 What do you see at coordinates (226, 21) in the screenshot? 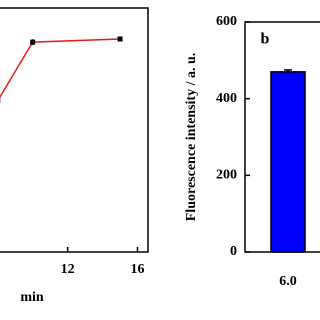
I see `y-tick-label: 600` at bounding box center [226, 21].